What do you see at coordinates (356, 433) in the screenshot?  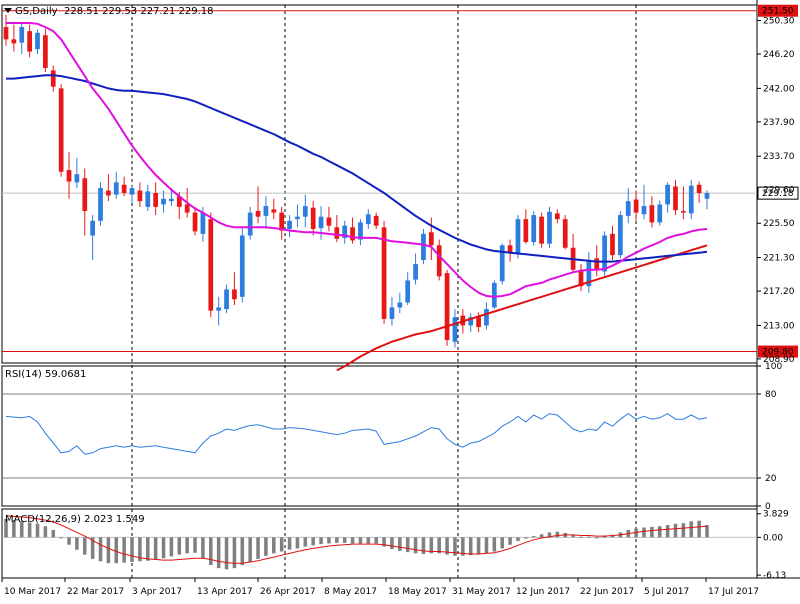 I see `rsi-line` at bounding box center [356, 433].